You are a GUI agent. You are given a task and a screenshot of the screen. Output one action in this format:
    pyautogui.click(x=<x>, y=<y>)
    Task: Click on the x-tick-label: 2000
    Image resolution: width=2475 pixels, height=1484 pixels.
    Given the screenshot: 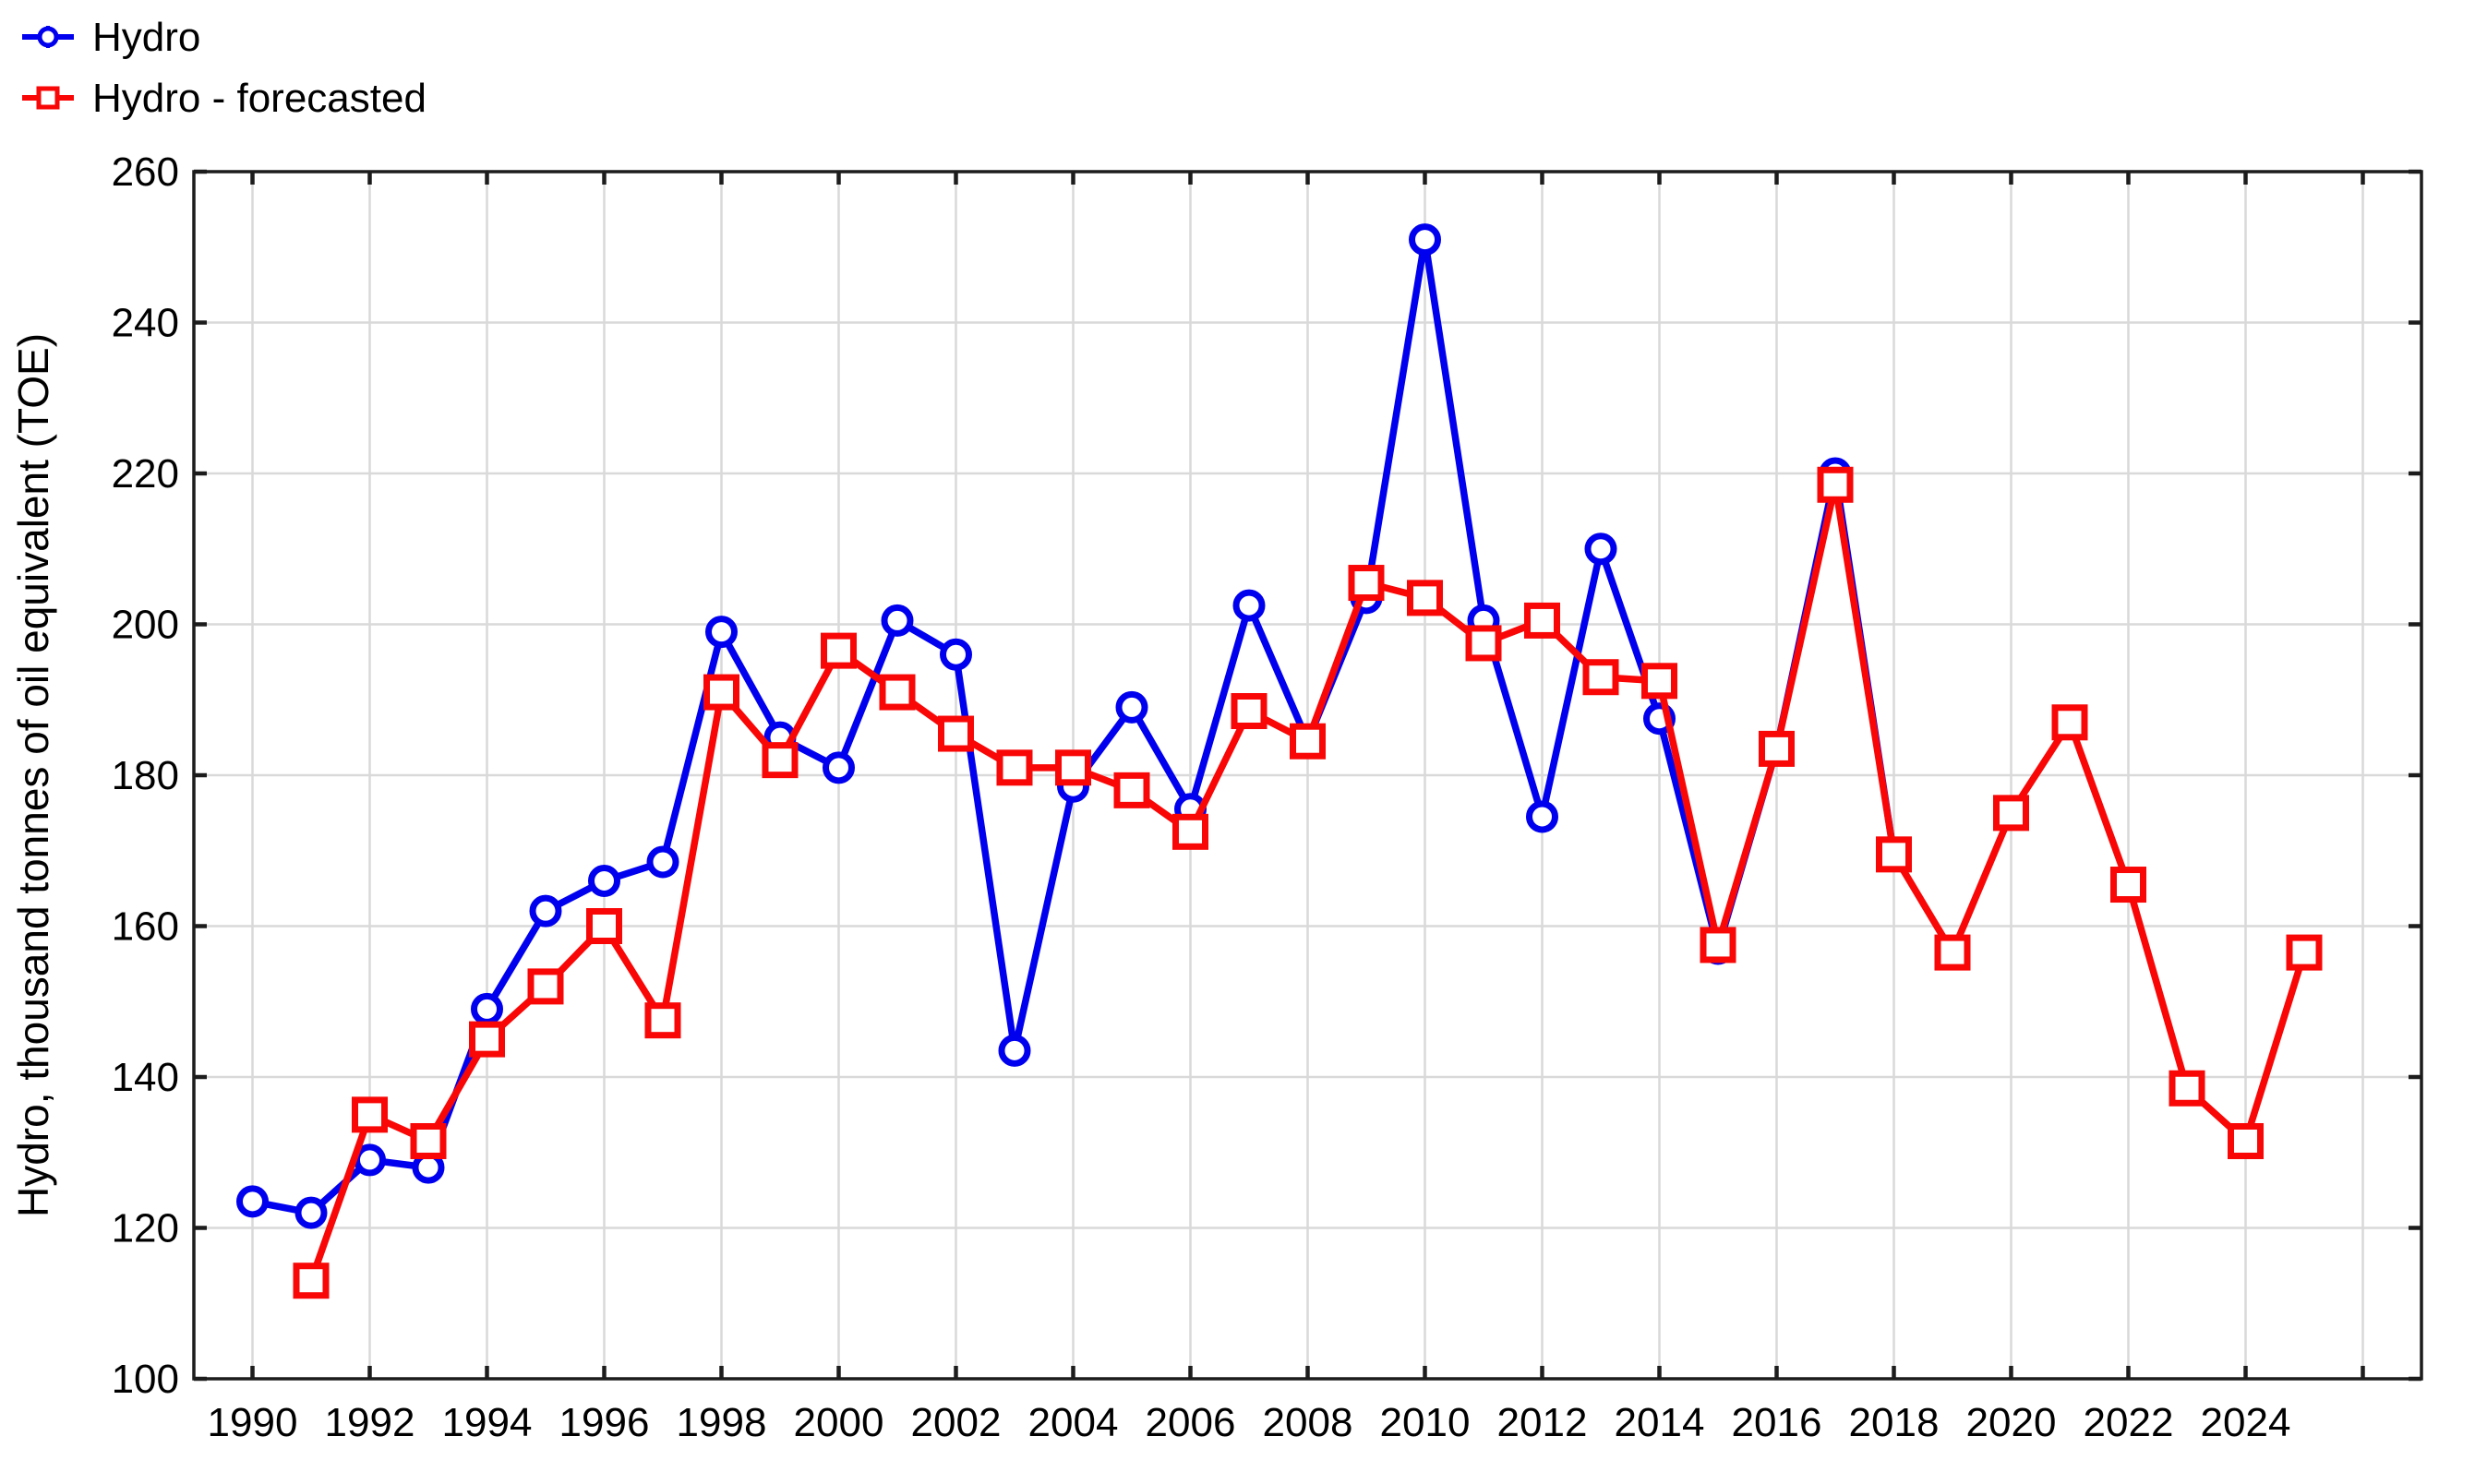 What is the action you would take?
    pyautogui.click(x=839, y=1422)
    